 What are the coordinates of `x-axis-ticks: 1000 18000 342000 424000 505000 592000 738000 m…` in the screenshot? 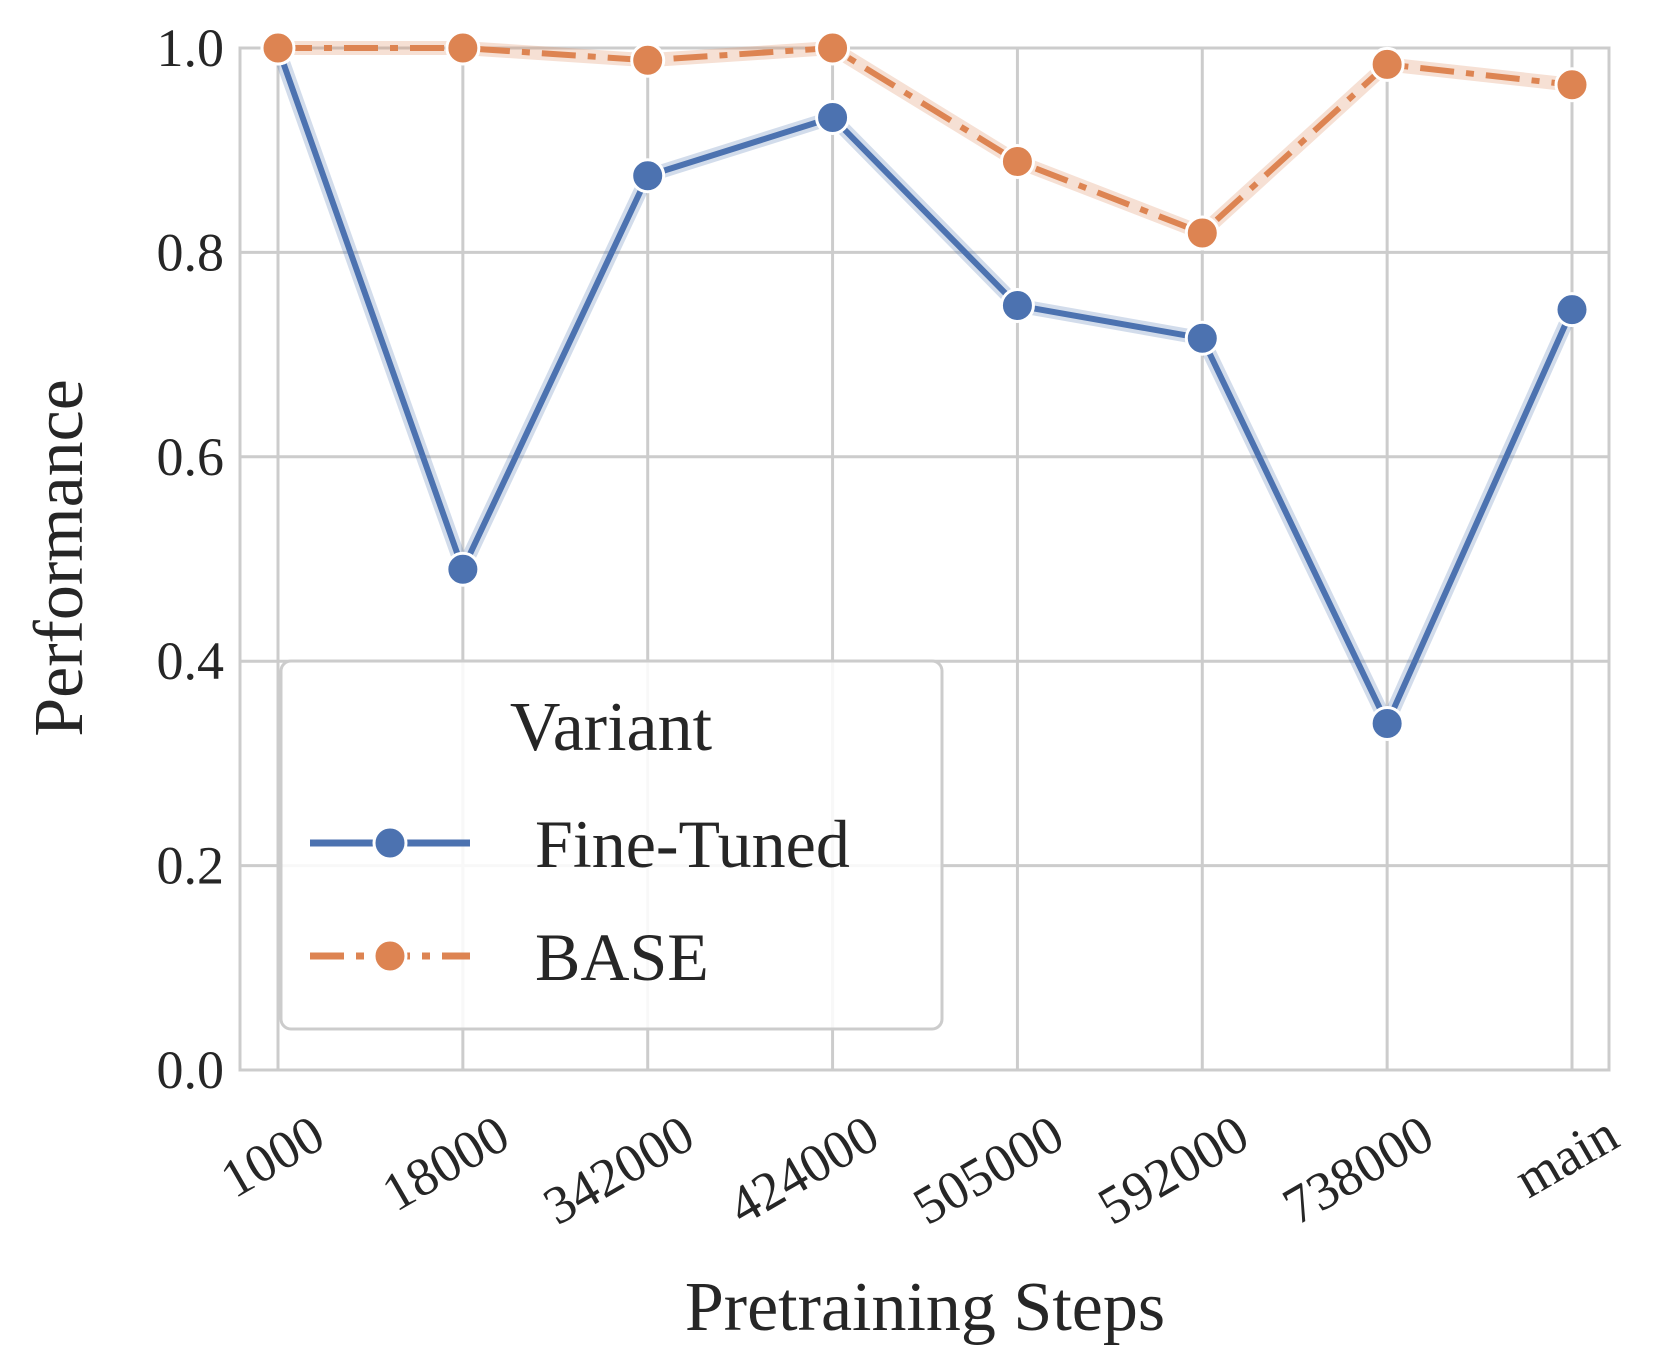 It's located at (919, 1169).